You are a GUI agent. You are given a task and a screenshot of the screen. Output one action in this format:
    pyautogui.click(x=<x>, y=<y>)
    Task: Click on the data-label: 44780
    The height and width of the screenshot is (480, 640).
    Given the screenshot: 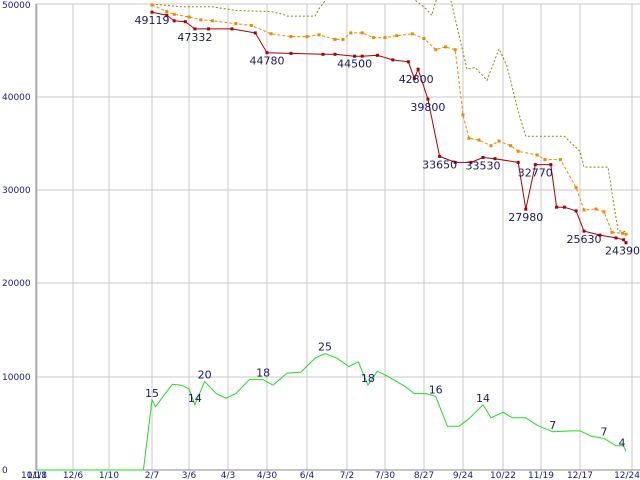 What is the action you would take?
    pyautogui.click(x=267, y=61)
    